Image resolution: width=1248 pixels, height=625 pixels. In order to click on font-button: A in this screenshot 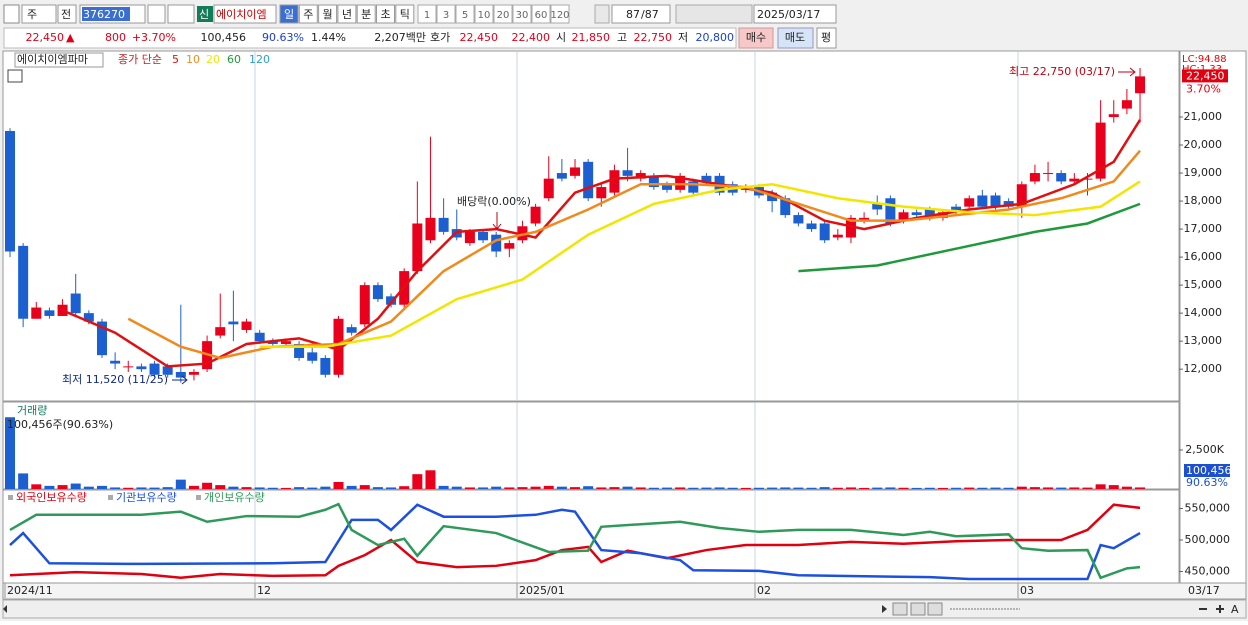, I will do `click(1235, 609)`.